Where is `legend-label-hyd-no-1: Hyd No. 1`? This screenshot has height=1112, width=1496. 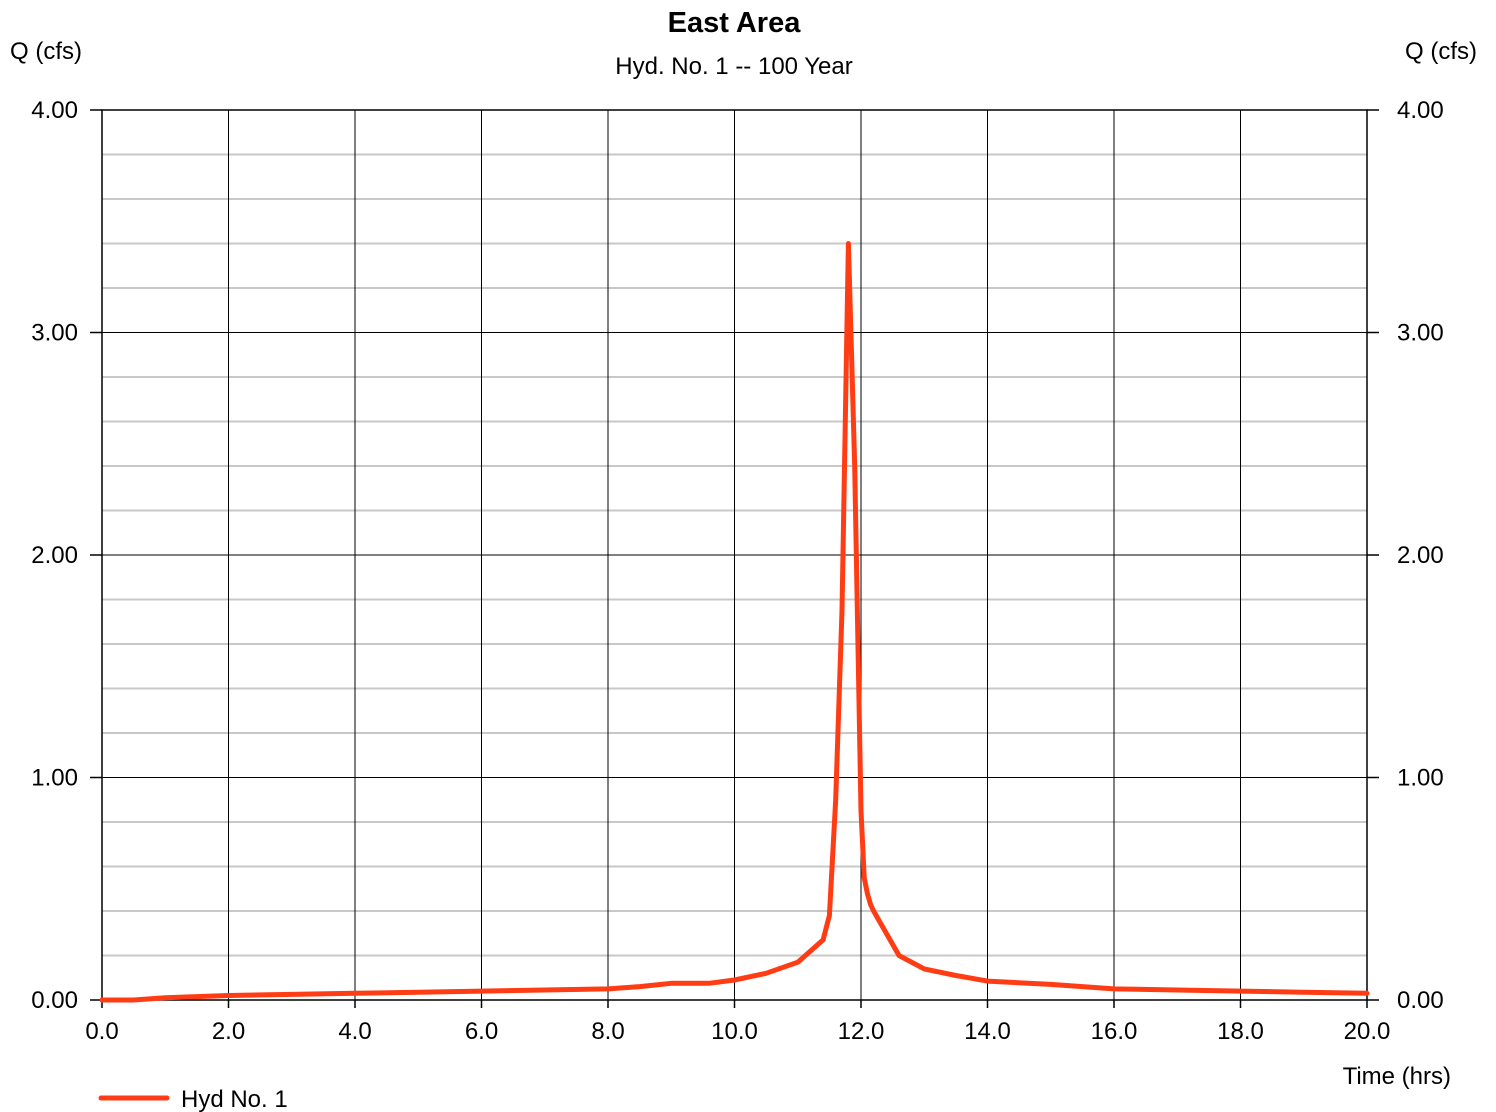 legend-label-hyd-no-1: Hyd No. 1 is located at coordinates (234, 1099).